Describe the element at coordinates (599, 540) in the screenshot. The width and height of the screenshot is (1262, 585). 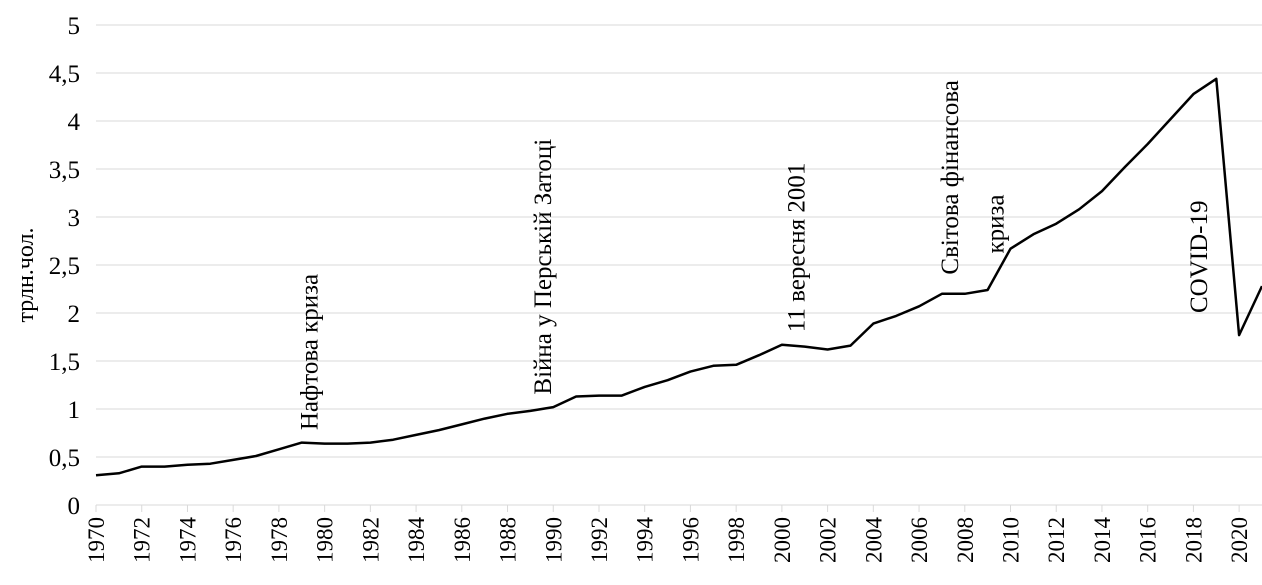
I see `x-tick-label: 1992` at that location.